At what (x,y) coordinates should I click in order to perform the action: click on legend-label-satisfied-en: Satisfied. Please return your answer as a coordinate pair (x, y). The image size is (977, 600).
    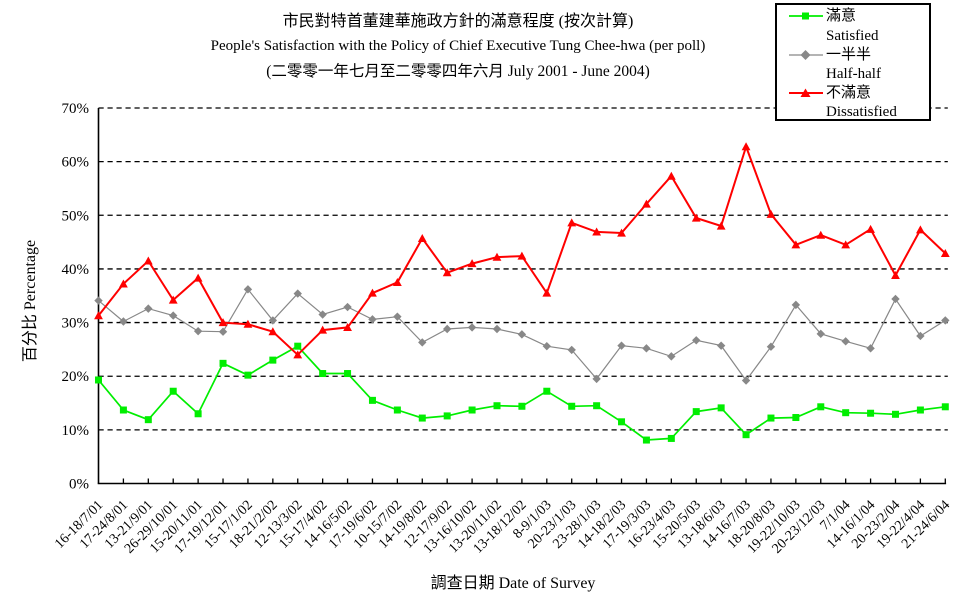
    Looking at the image, I should click on (852, 35).